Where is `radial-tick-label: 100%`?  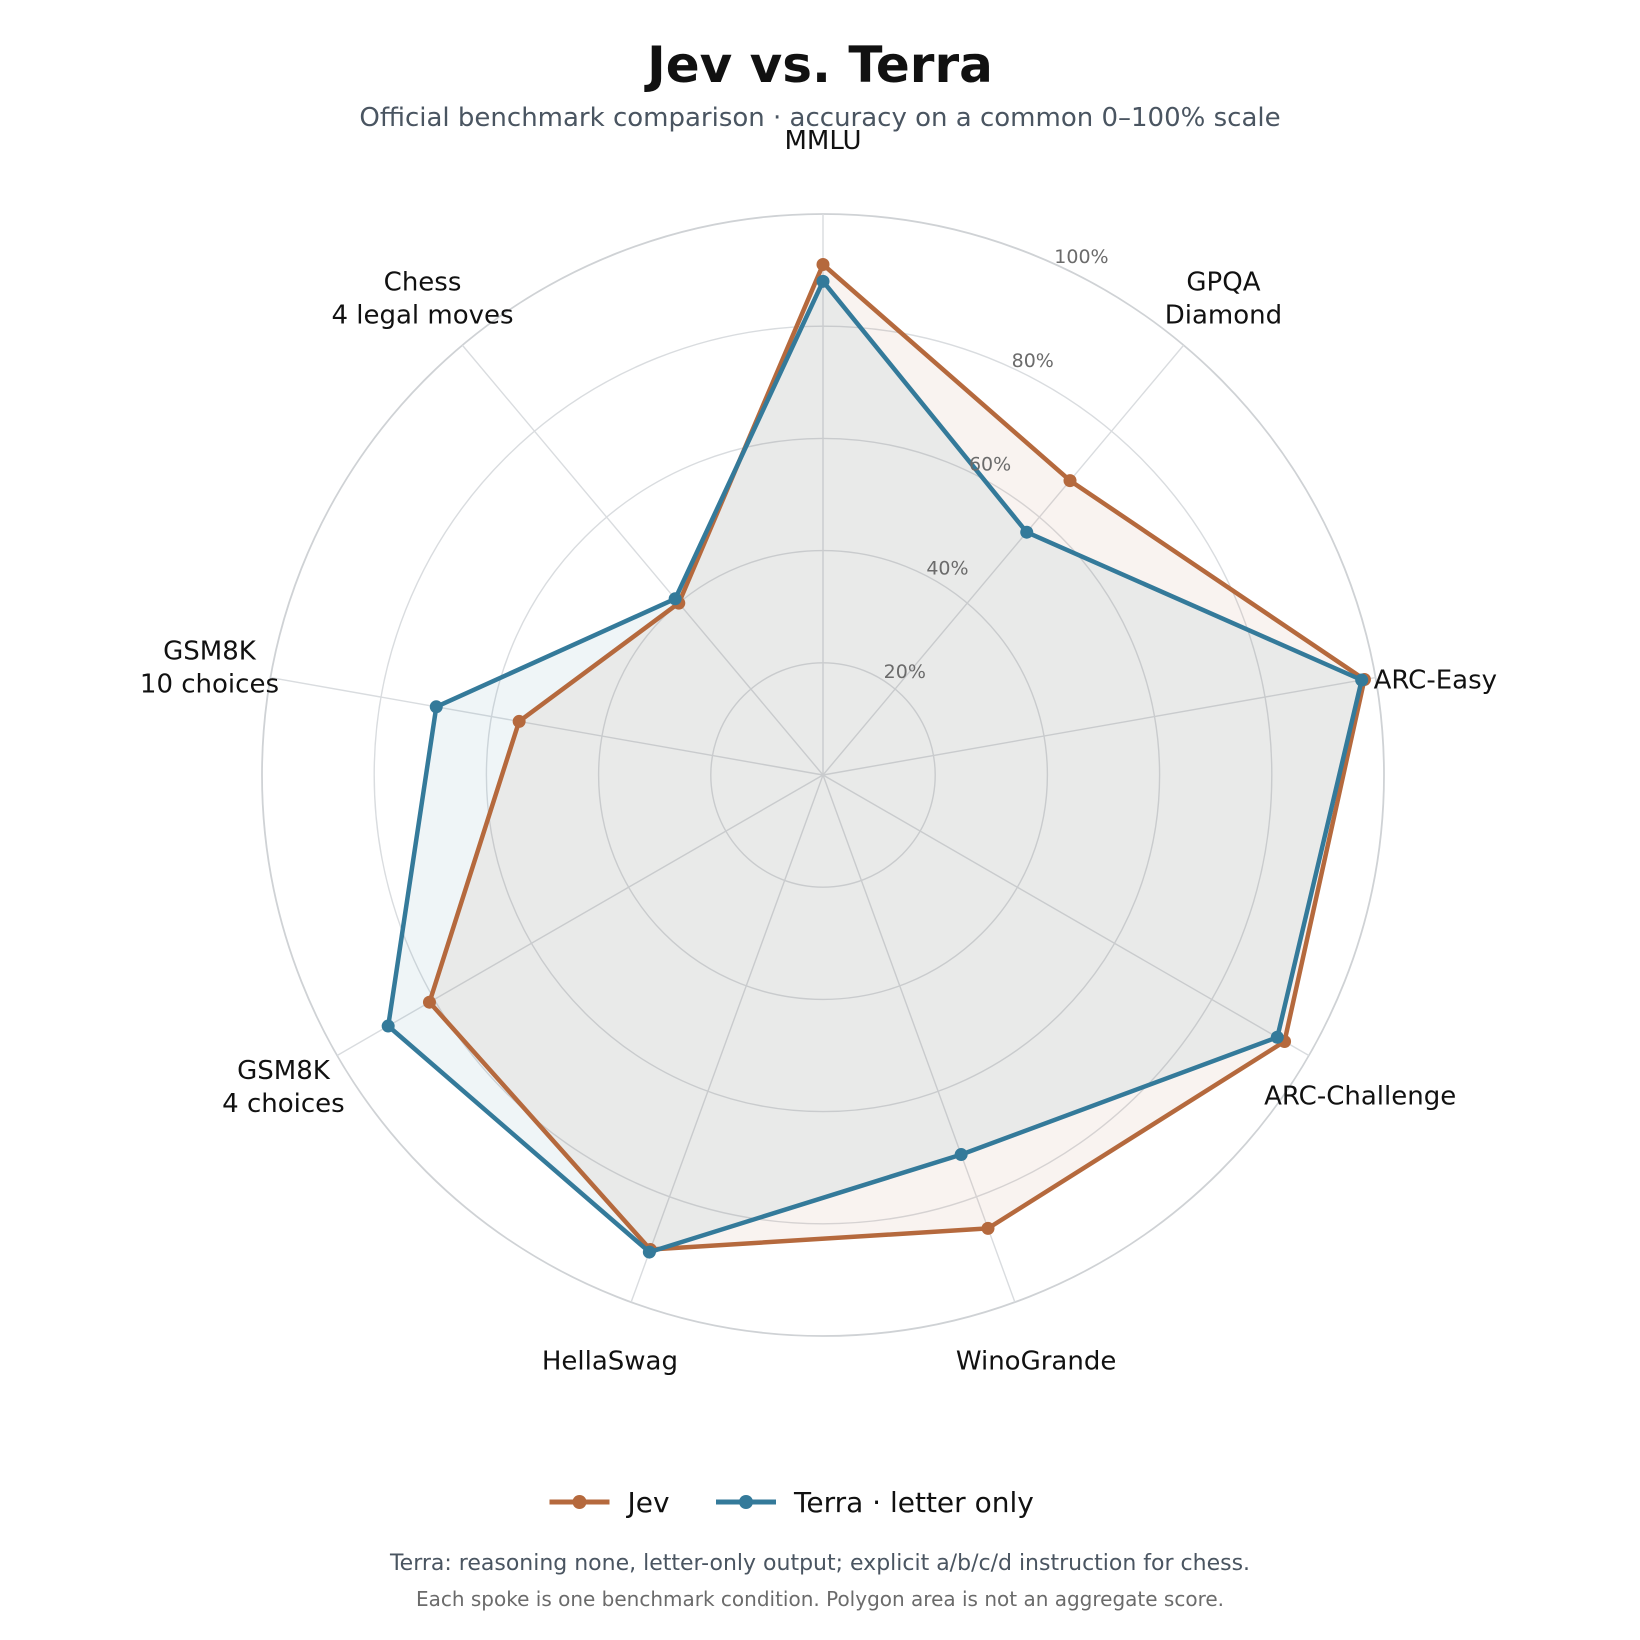
radial-tick-label: 100% is located at coordinates (1081, 257).